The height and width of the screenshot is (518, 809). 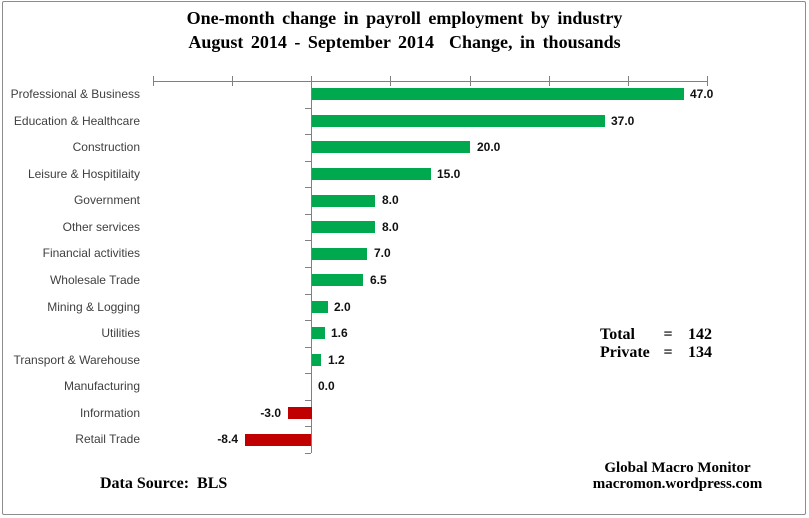 I want to click on category-label: Transport & Warehouse, so click(x=77, y=360).